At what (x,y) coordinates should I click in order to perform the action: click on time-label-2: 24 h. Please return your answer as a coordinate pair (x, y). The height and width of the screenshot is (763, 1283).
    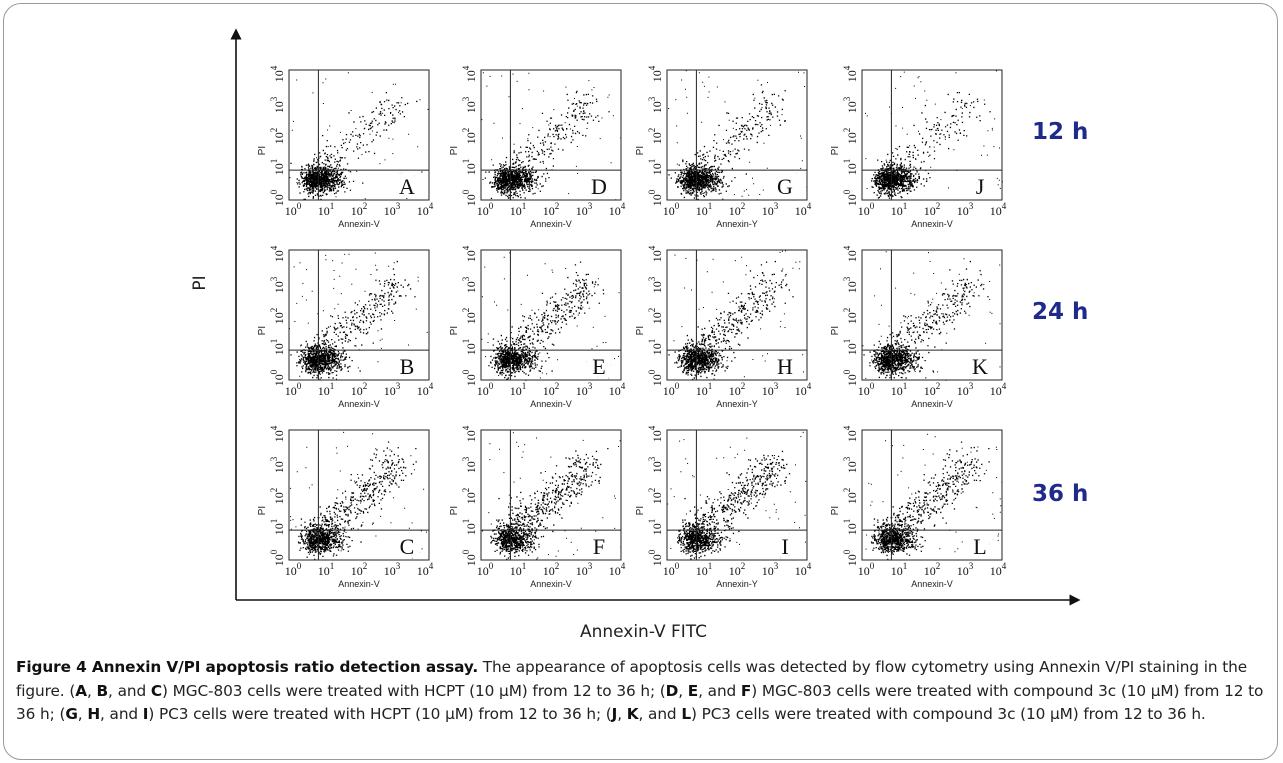
    Looking at the image, I should click on (1060, 312).